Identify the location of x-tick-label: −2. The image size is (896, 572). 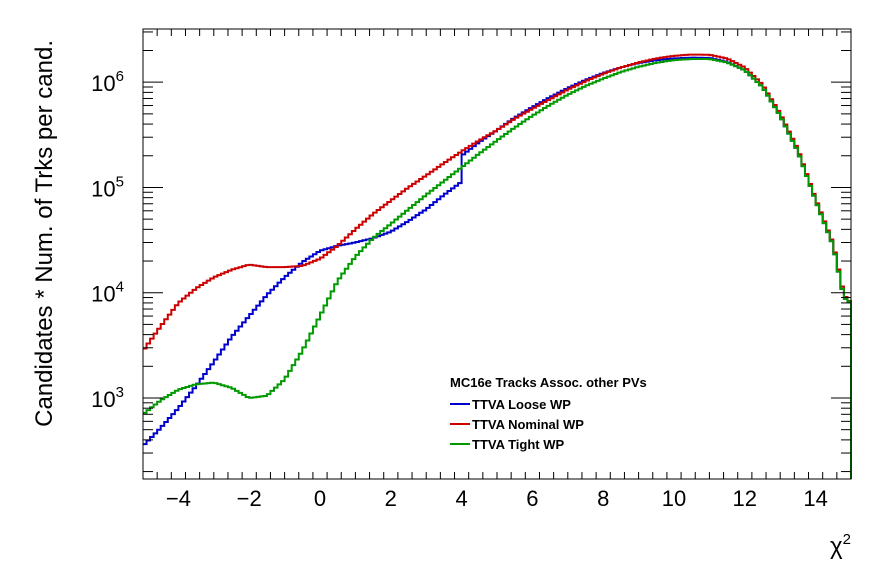
(249, 498).